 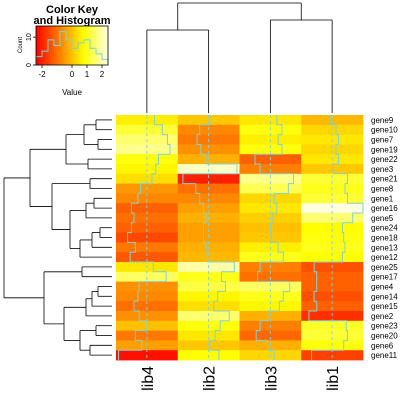 What do you see at coordinates (382, 189) in the screenshot?
I see `row-label: gene8` at bounding box center [382, 189].